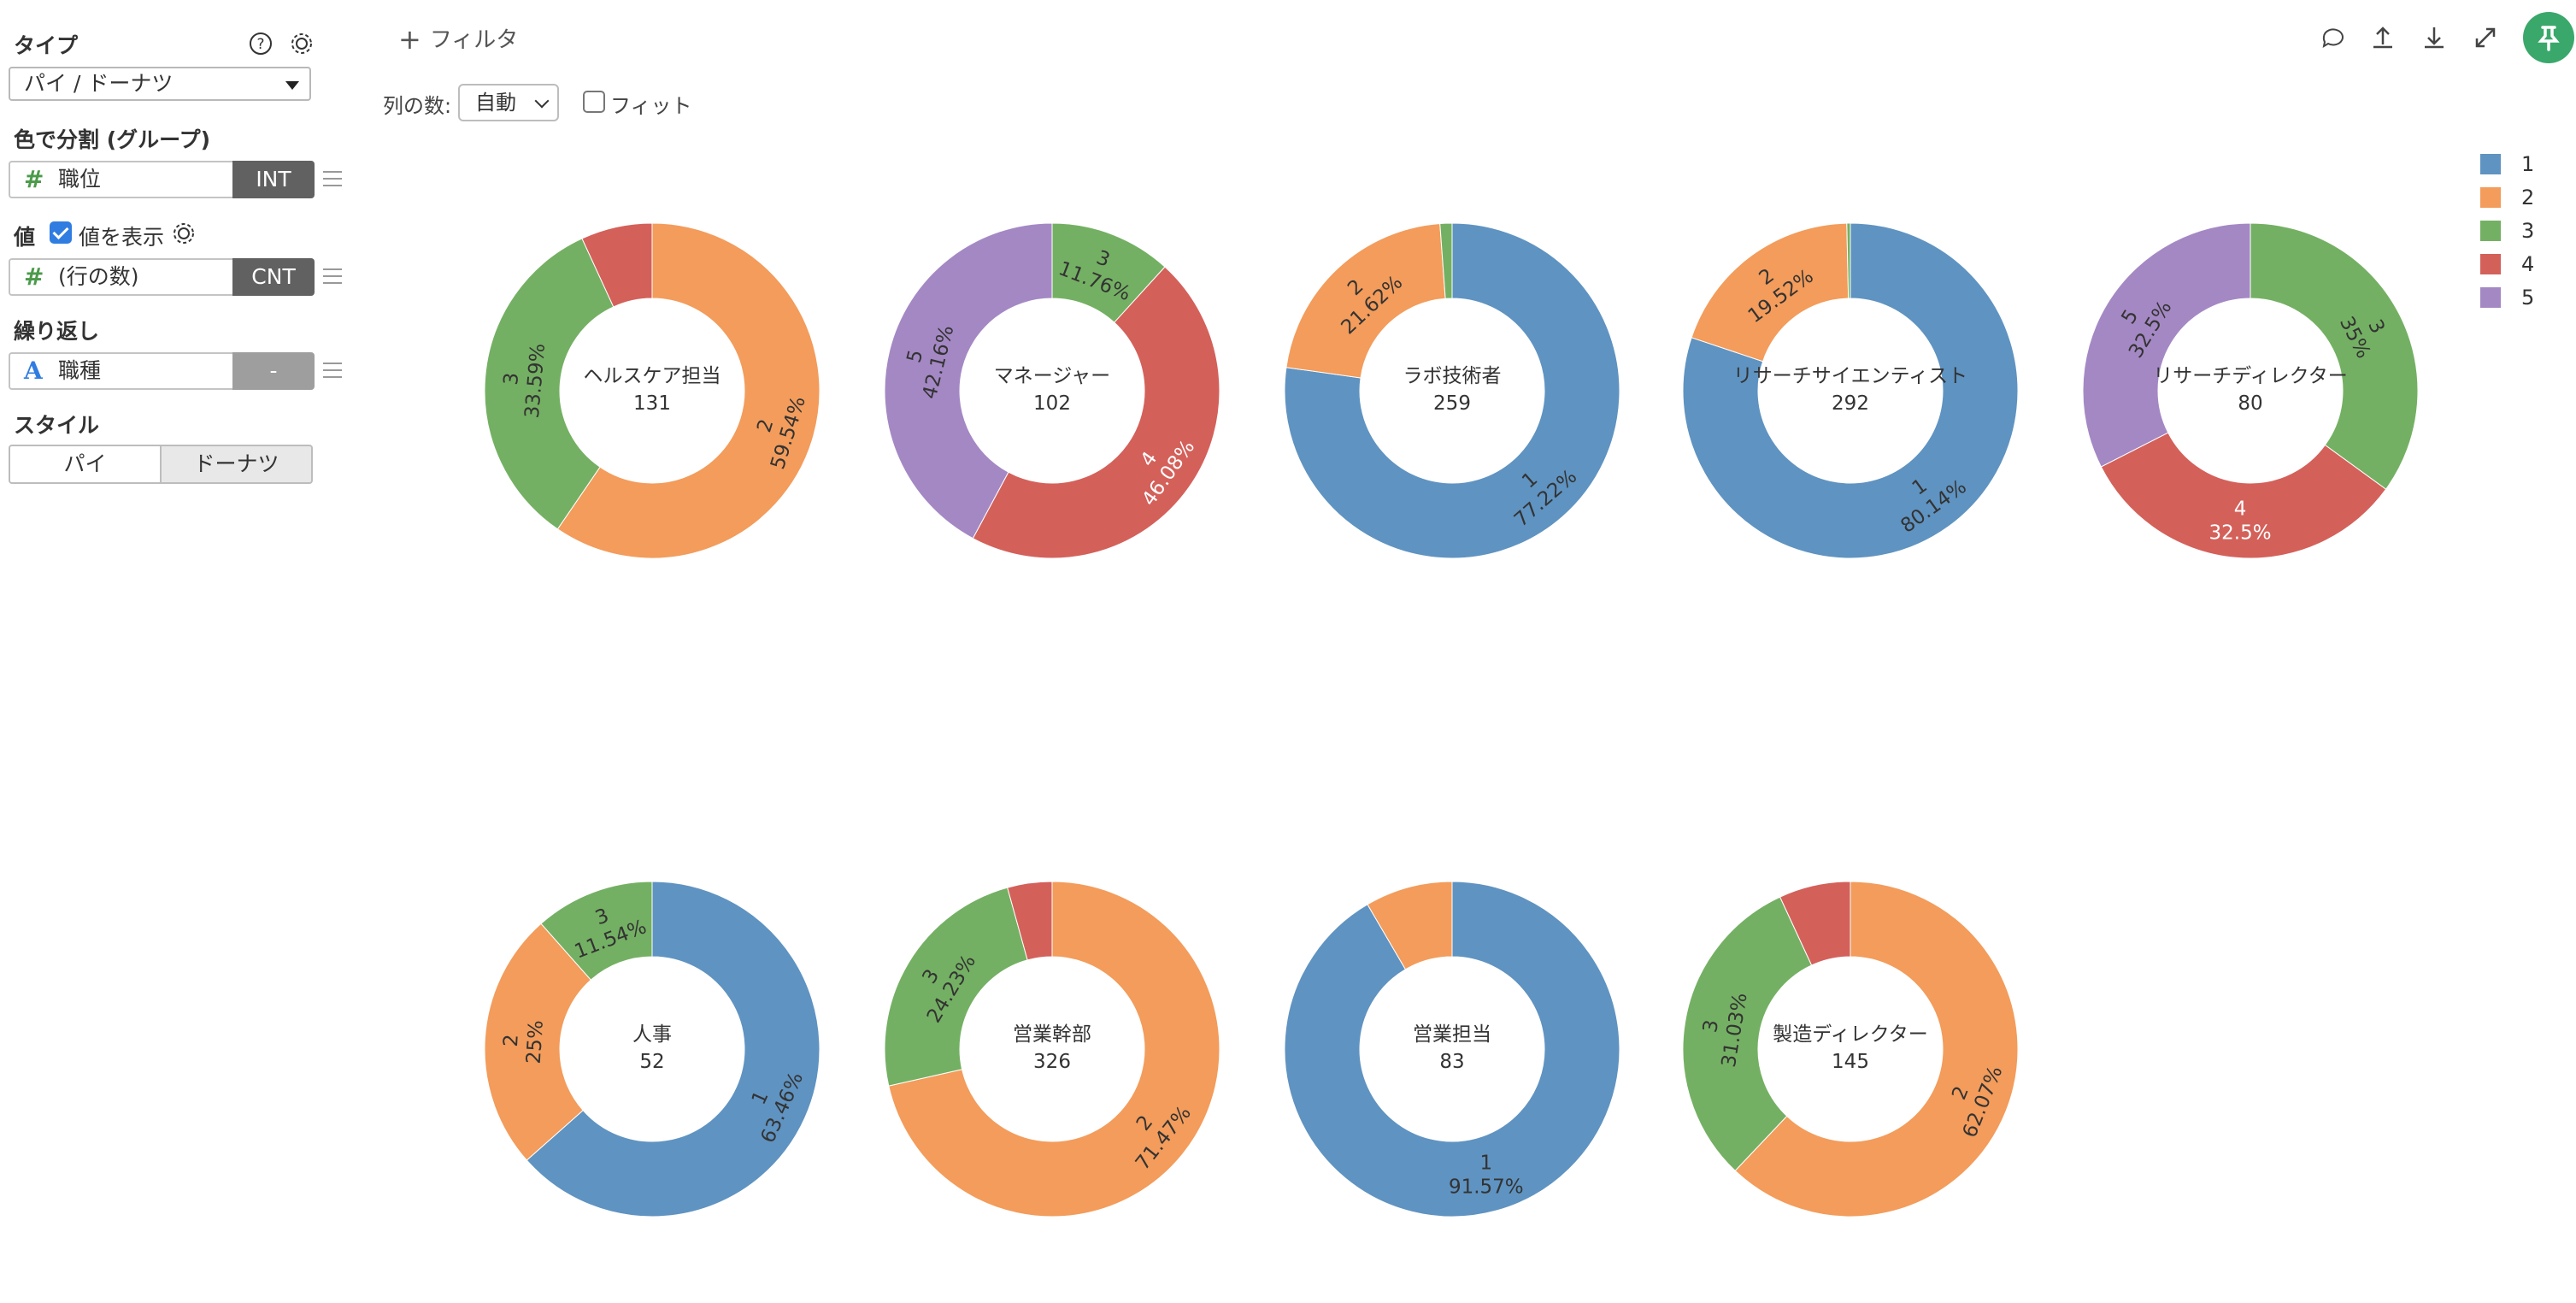  What do you see at coordinates (302, 43) in the screenshot?
I see `gear-icon` at bounding box center [302, 43].